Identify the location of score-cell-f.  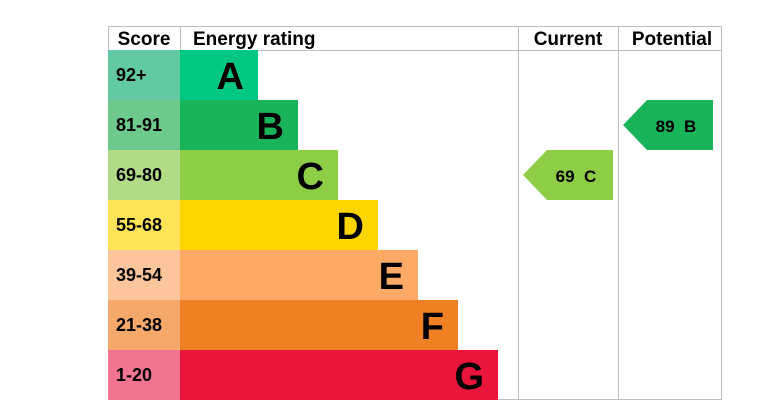
(144, 325).